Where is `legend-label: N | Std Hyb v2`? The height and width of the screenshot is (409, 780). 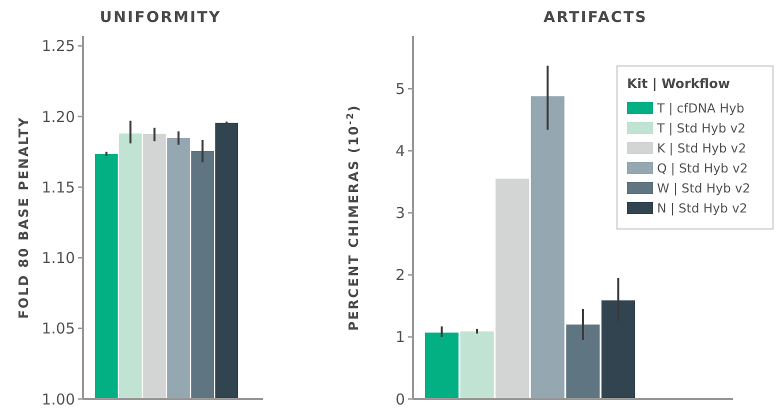
legend-label: N | Std Hyb v2 is located at coordinates (702, 208).